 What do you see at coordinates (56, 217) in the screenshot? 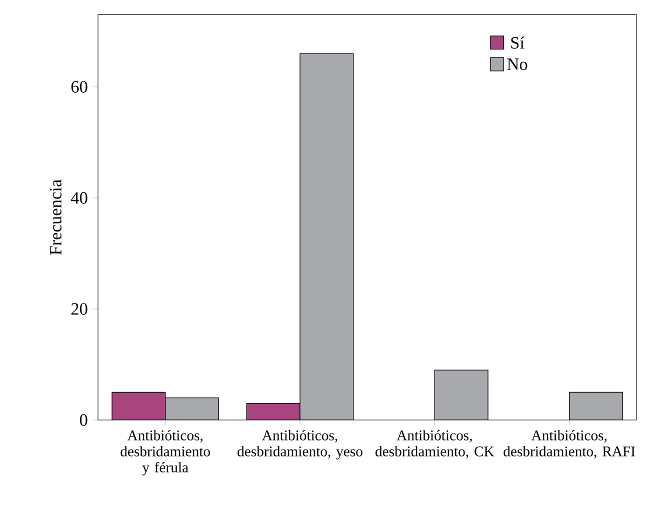
I see `y-axis-title: Frecuencia` at bounding box center [56, 217].